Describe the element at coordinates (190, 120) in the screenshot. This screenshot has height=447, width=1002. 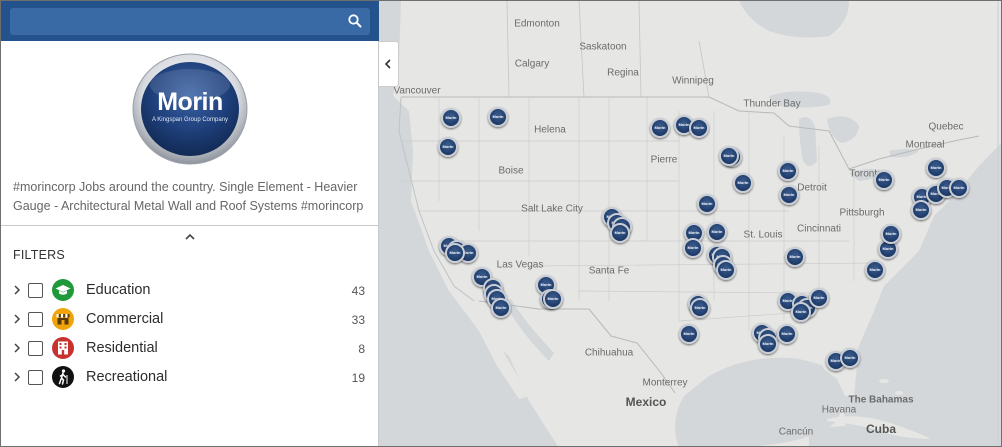
I see `logo-tagline: A Kingspan Group Company` at that location.